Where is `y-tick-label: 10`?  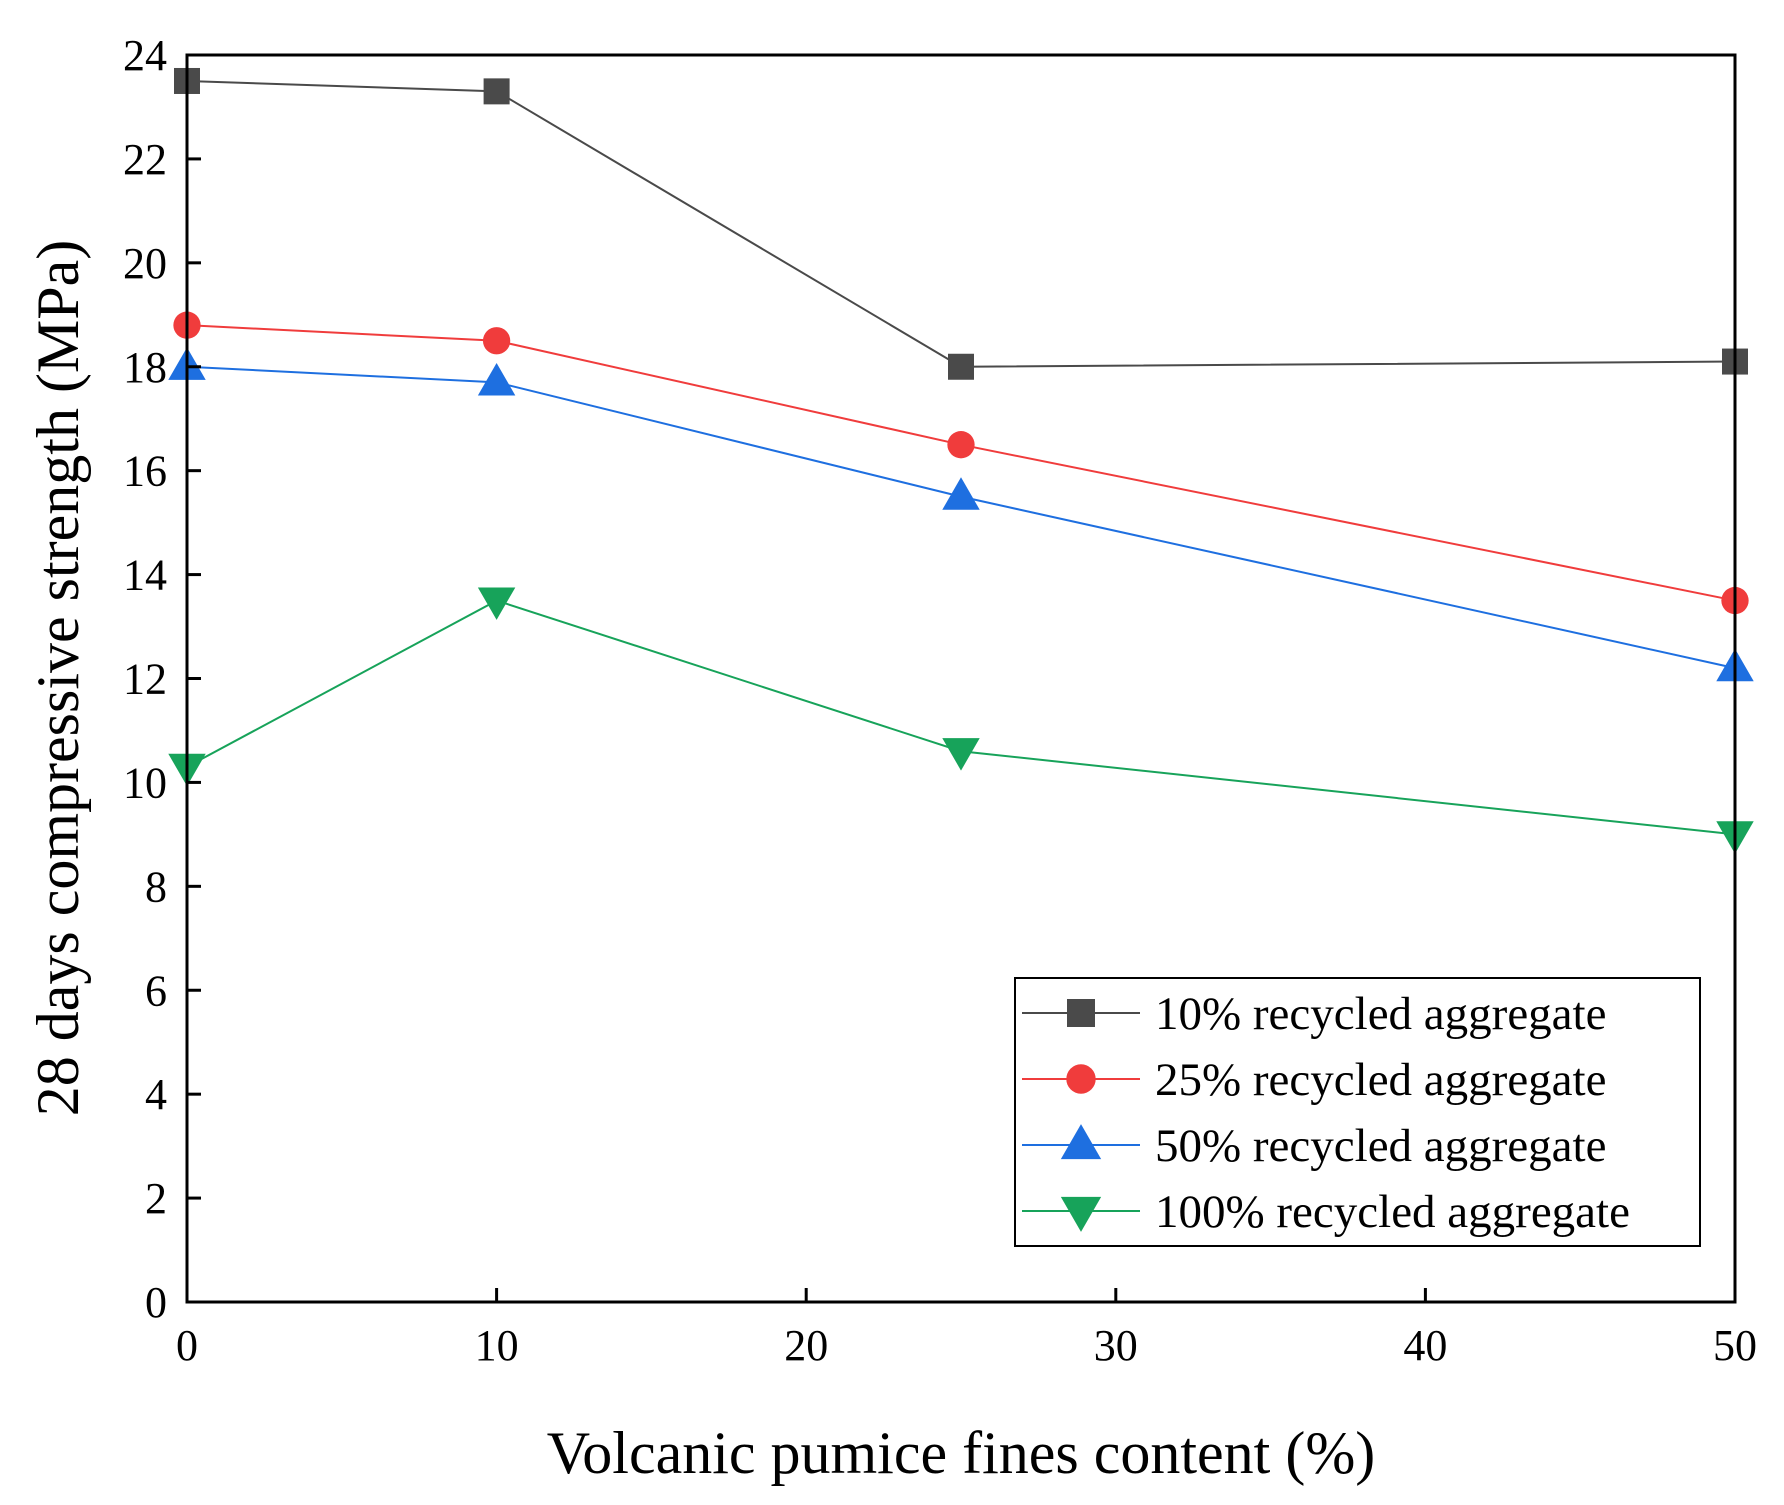
y-tick-label: 10 is located at coordinates (145, 782).